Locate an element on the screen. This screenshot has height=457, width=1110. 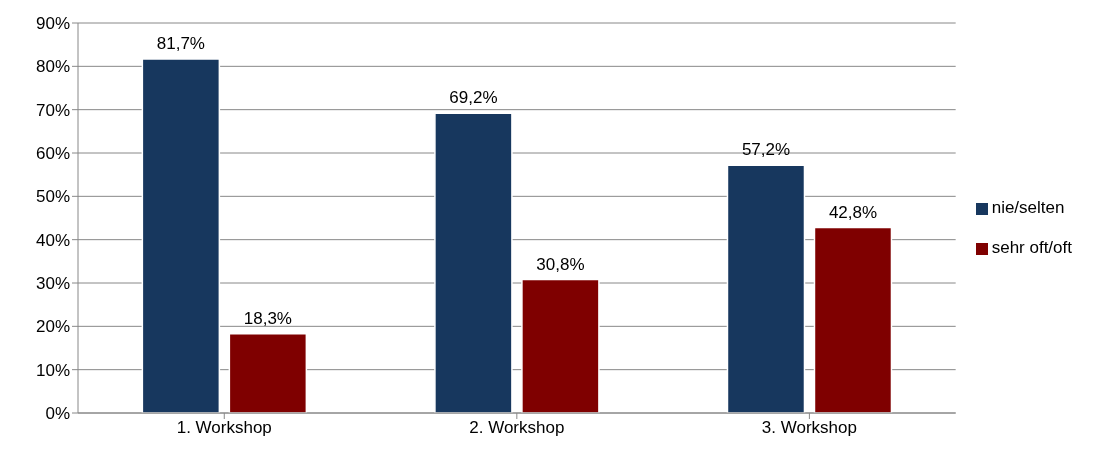
y-tick-label: 10% is located at coordinates (52, 370).